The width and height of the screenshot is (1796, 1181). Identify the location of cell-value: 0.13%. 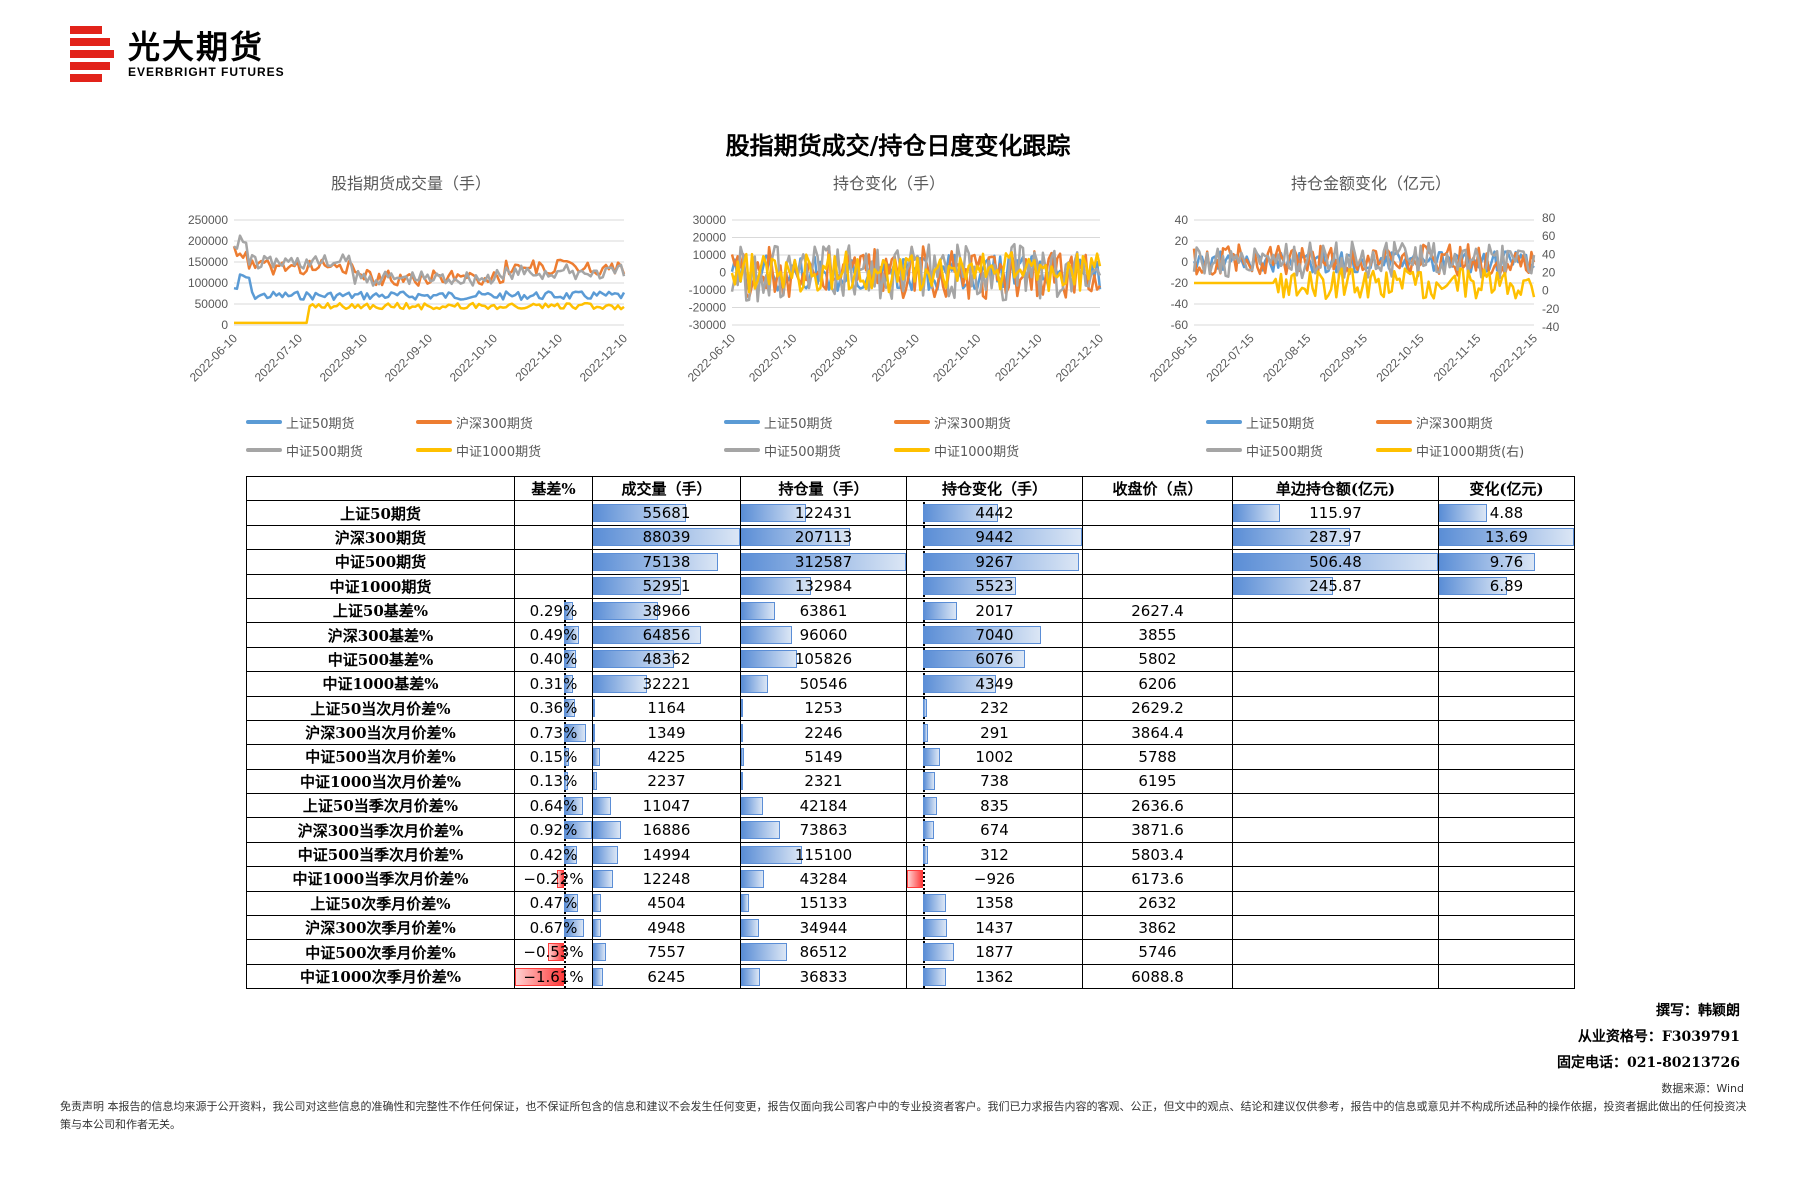
(553, 781).